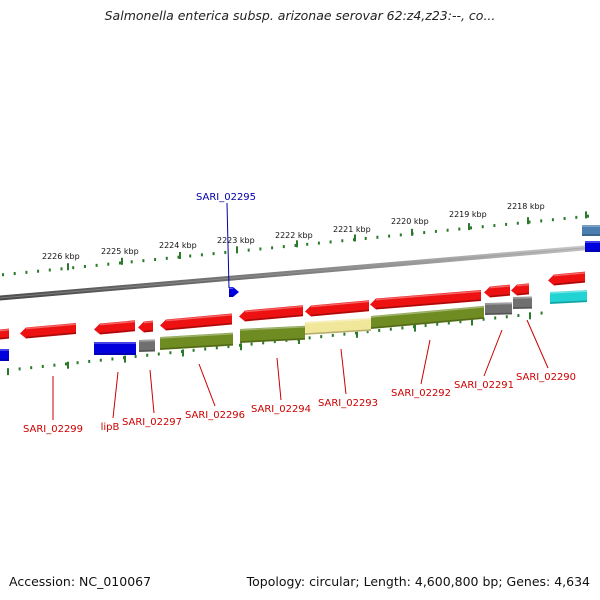  What do you see at coordinates (236, 240) in the screenshot?
I see `ruler-label: 2223 kbp` at bounding box center [236, 240].